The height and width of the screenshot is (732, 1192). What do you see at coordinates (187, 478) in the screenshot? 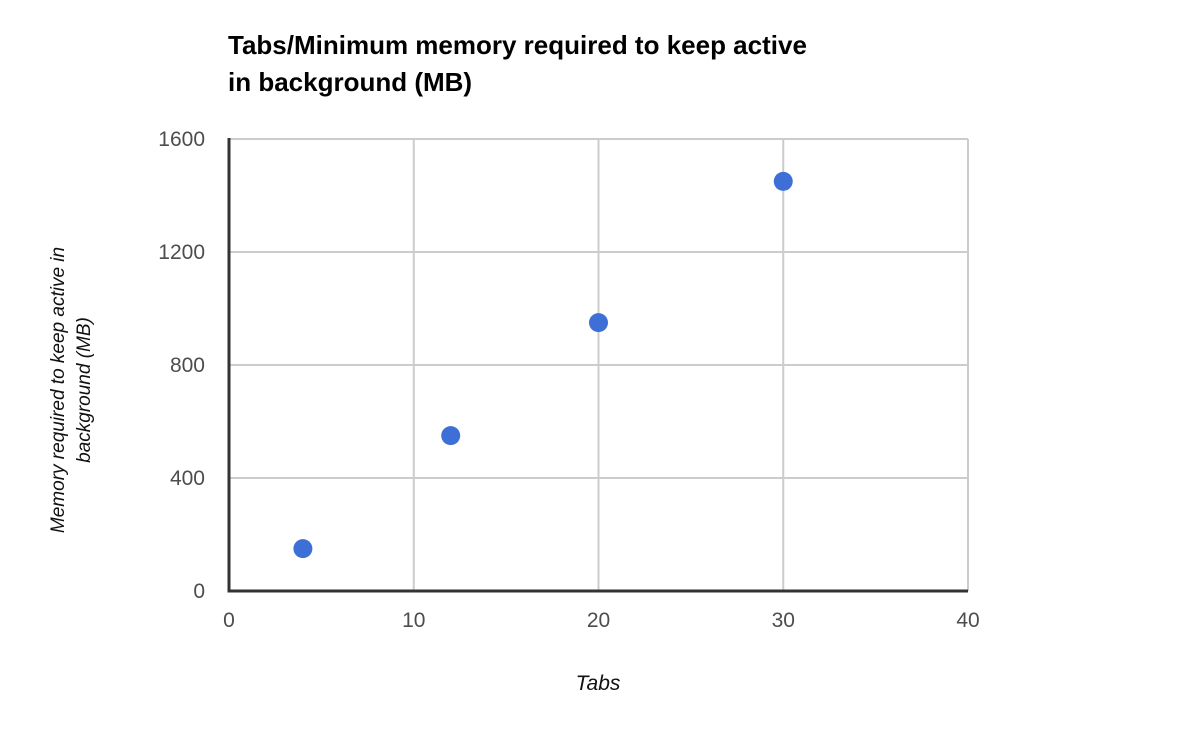
I see `y-tick-label: 400` at bounding box center [187, 478].